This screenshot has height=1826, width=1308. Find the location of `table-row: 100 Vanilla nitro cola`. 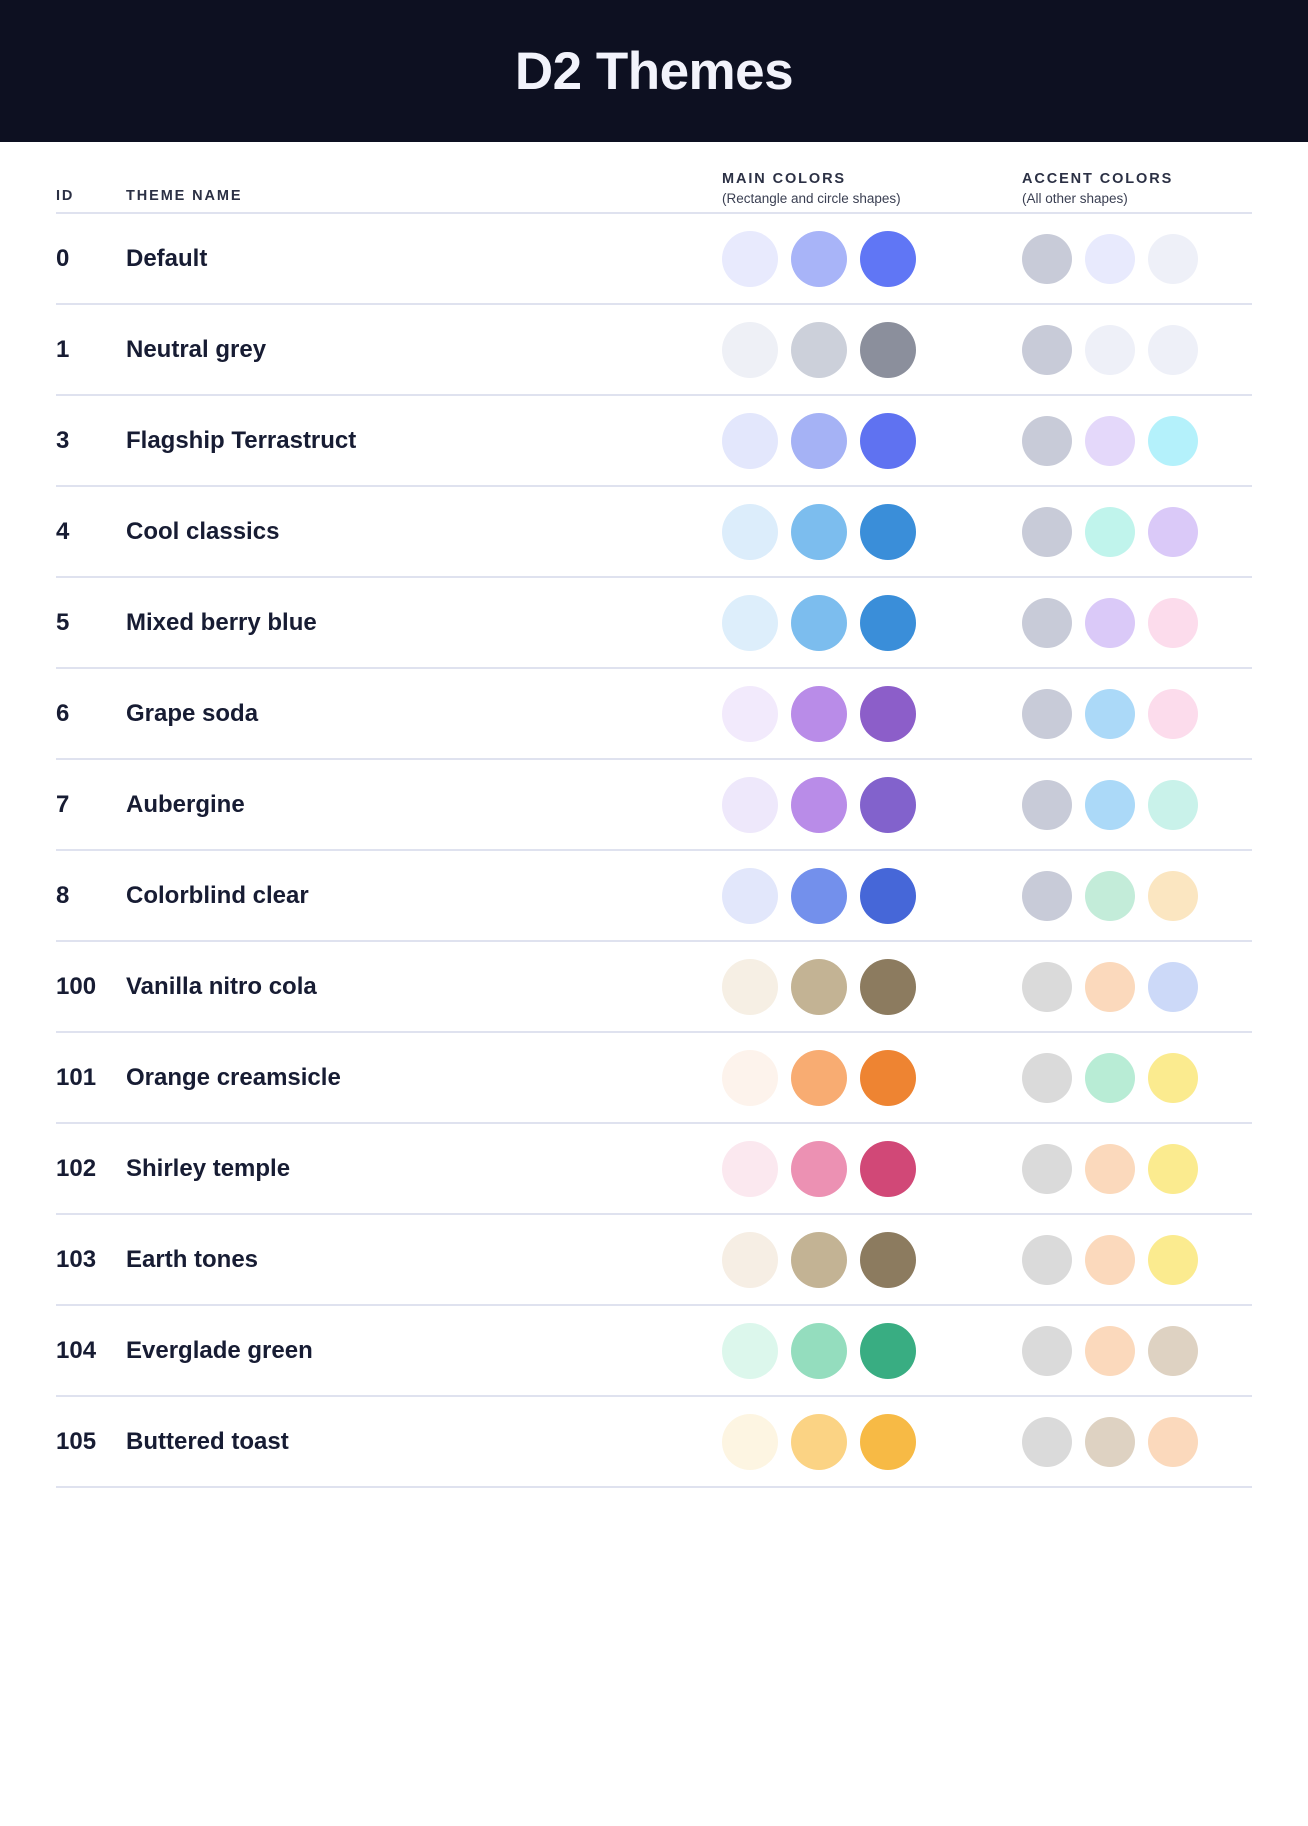

table-row: 100 Vanilla nitro cola is located at coordinates (654, 987).